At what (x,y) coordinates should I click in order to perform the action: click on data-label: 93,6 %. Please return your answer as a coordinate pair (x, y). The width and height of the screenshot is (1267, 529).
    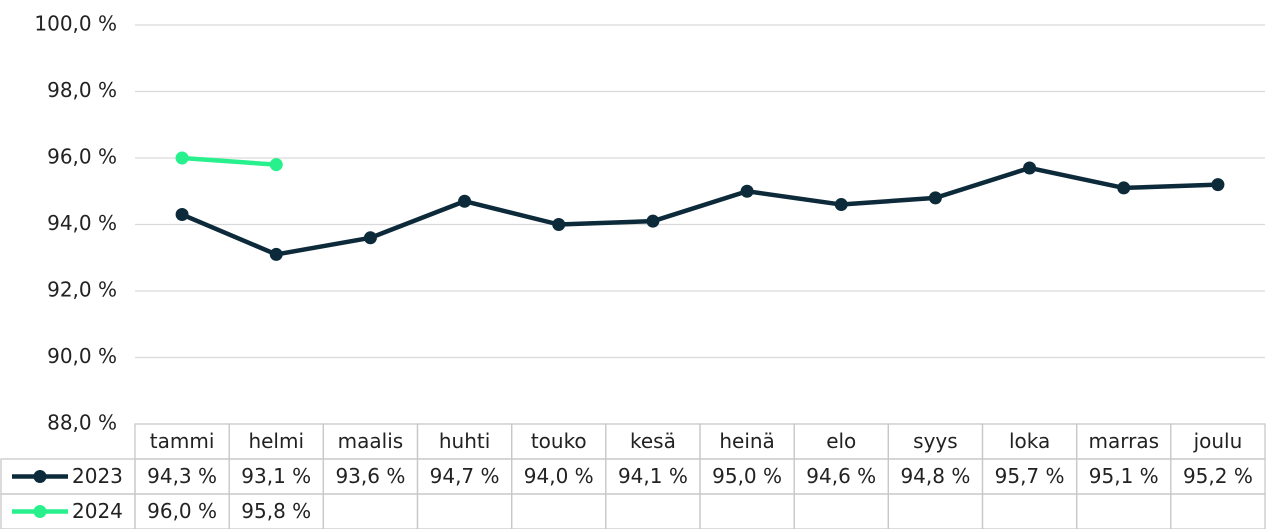
    Looking at the image, I should click on (370, 476).